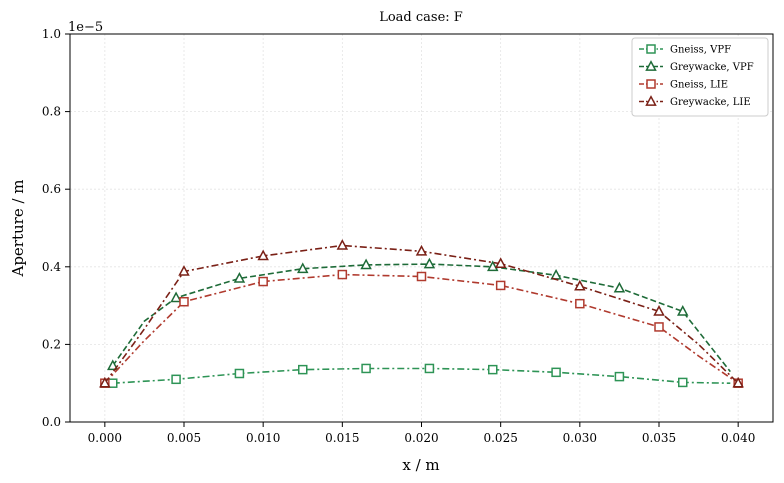 This screenshot has height=483, width=784. What do you see at coordinates (419, 375) in the screenshot?
I see `series-gneiss-vpf` at bounding box center [419, 375].